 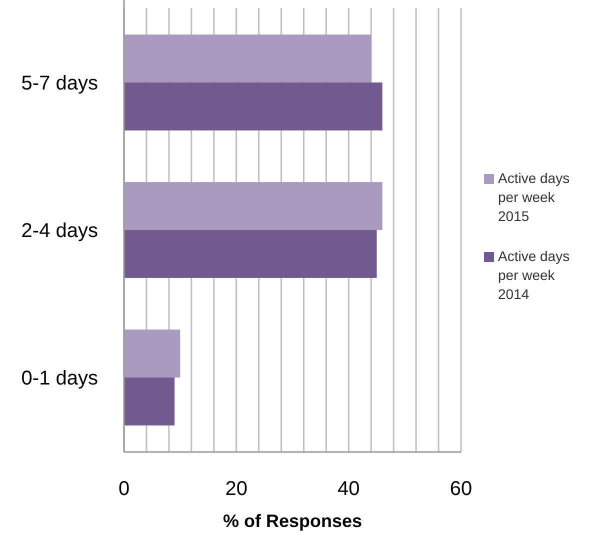 I want to click on x-axis-title: % of Responses, so click(x=292, y=521).